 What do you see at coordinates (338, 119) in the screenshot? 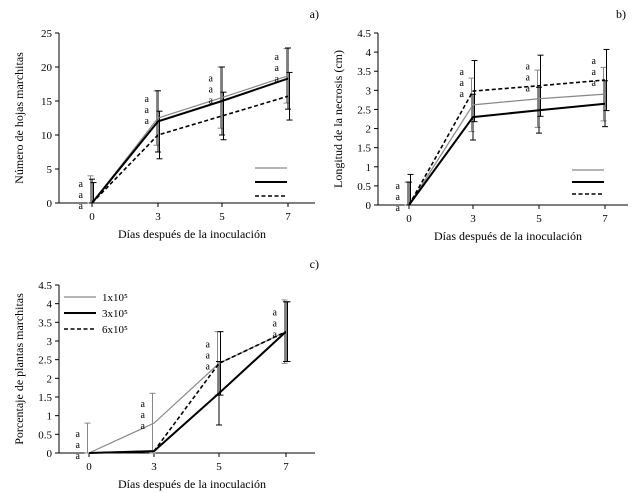
I see `y-axis-label: Longitud de la necrosis (cm)` at bounding box center [338, 119].